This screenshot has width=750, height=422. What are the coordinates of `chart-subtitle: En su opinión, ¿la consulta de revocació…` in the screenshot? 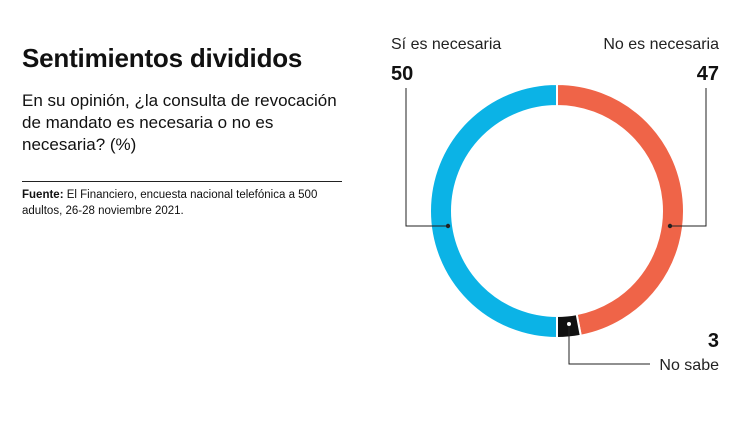 It's located at (179, 122).